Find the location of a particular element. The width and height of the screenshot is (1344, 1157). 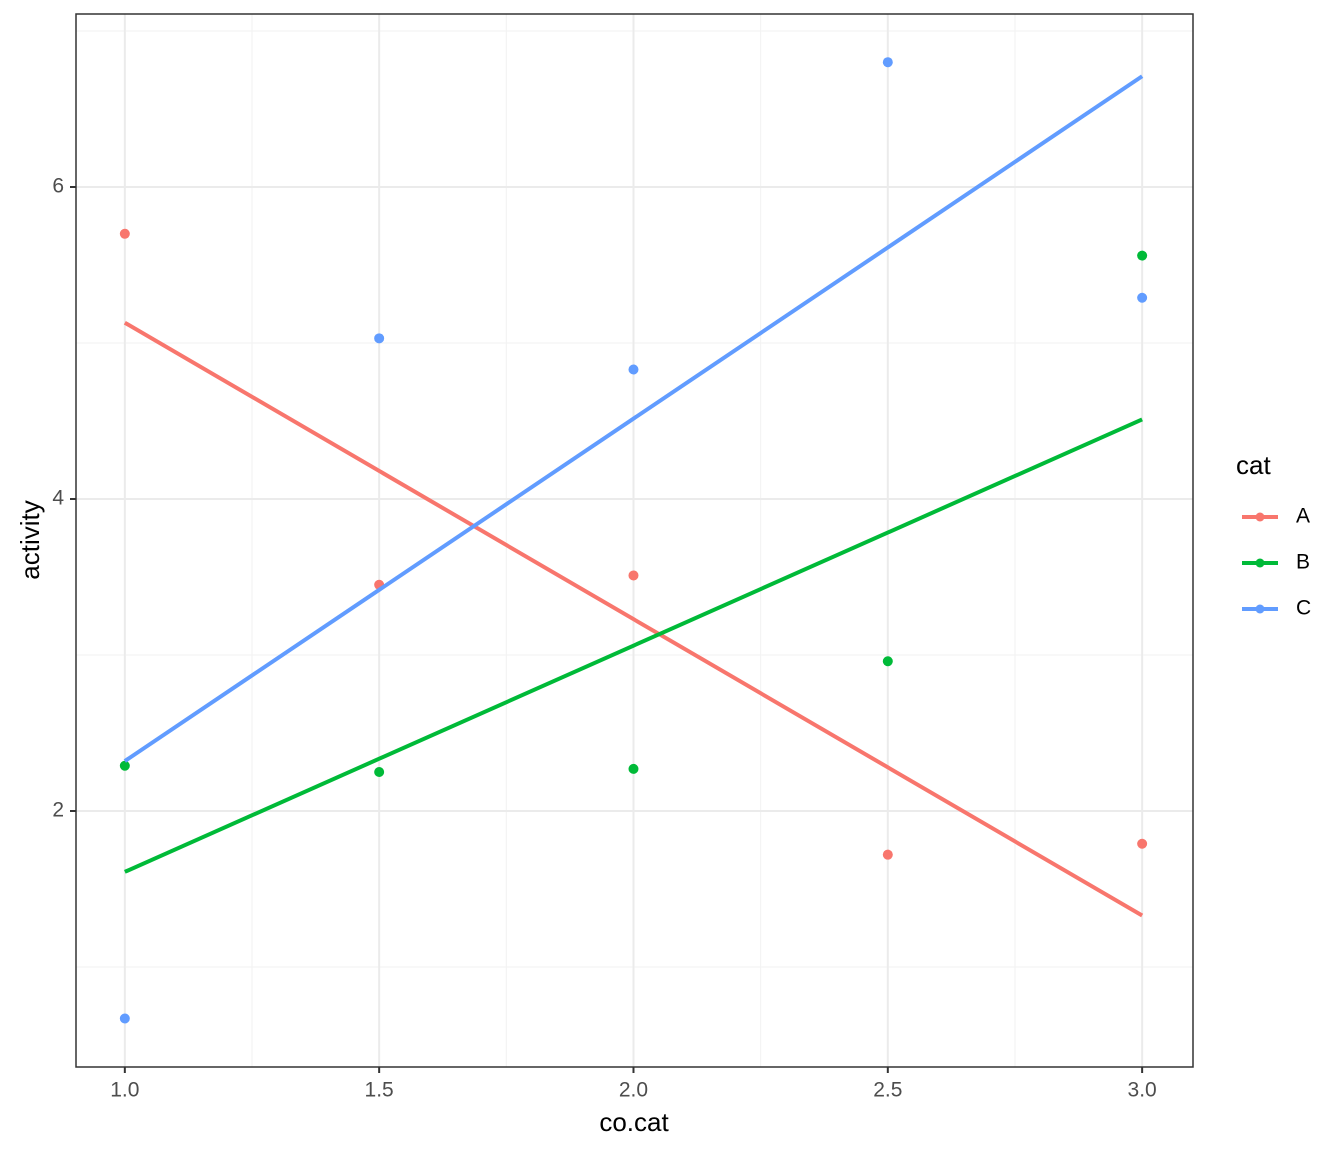

legend-label: C is located at coordinates (1303, 608).